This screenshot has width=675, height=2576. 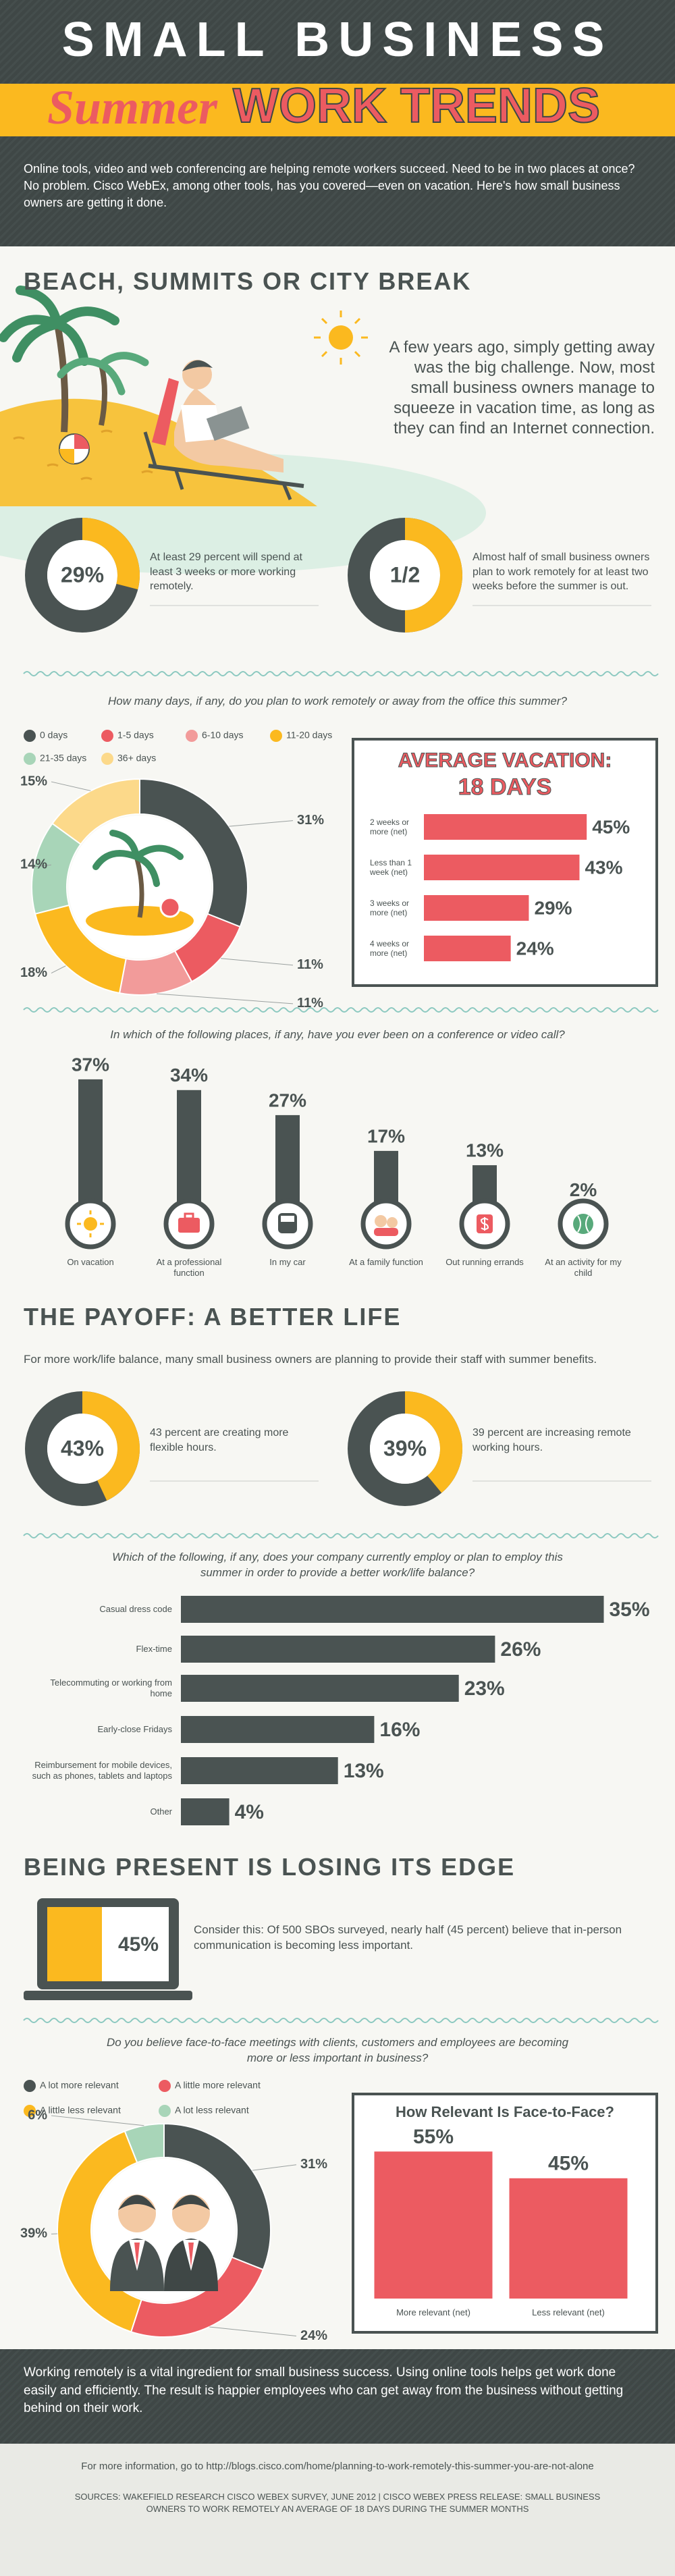 What do you see at coordinates (484, 1689) in the screenshot?
I see `bar-value-label: 23%` at bounding box center [484, 1689].